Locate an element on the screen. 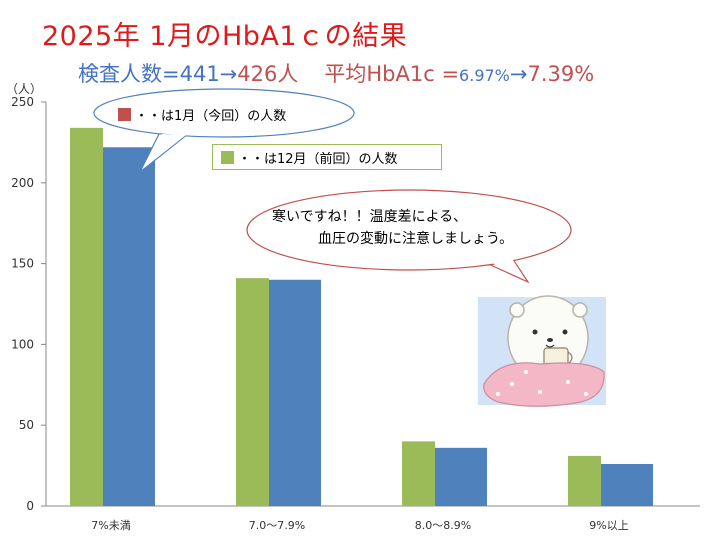 The height and width of the screenshot is (540, 720). y-tick-label: 200 is located at coordinates (22, 183).